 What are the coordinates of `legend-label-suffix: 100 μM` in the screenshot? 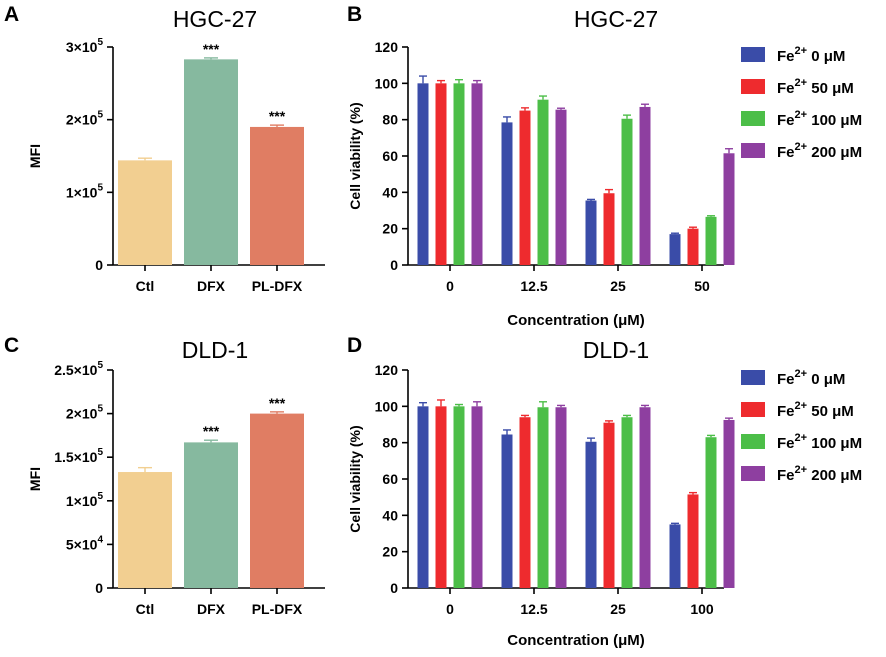 It's located at (834, 443).